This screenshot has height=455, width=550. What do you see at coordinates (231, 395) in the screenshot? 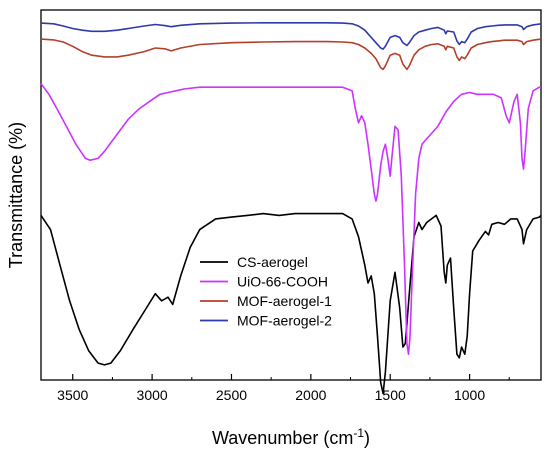
I see `x-tick-label: 2500` at bounding box center [231, 395].